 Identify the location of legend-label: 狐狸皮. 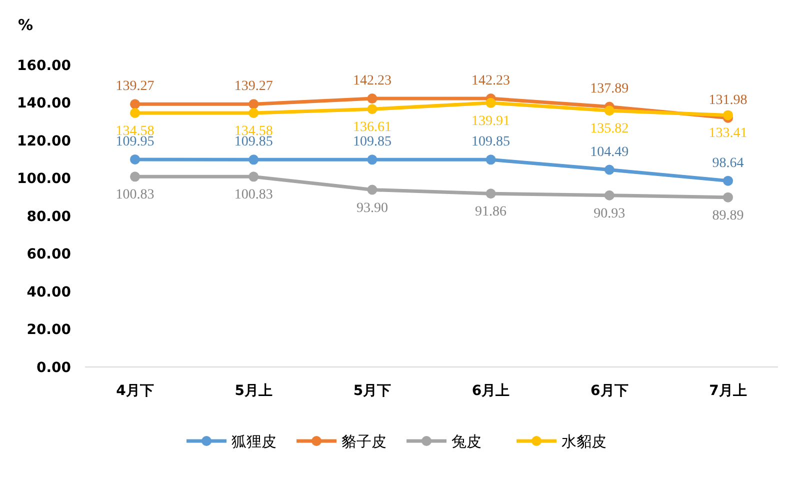
(254, 441).